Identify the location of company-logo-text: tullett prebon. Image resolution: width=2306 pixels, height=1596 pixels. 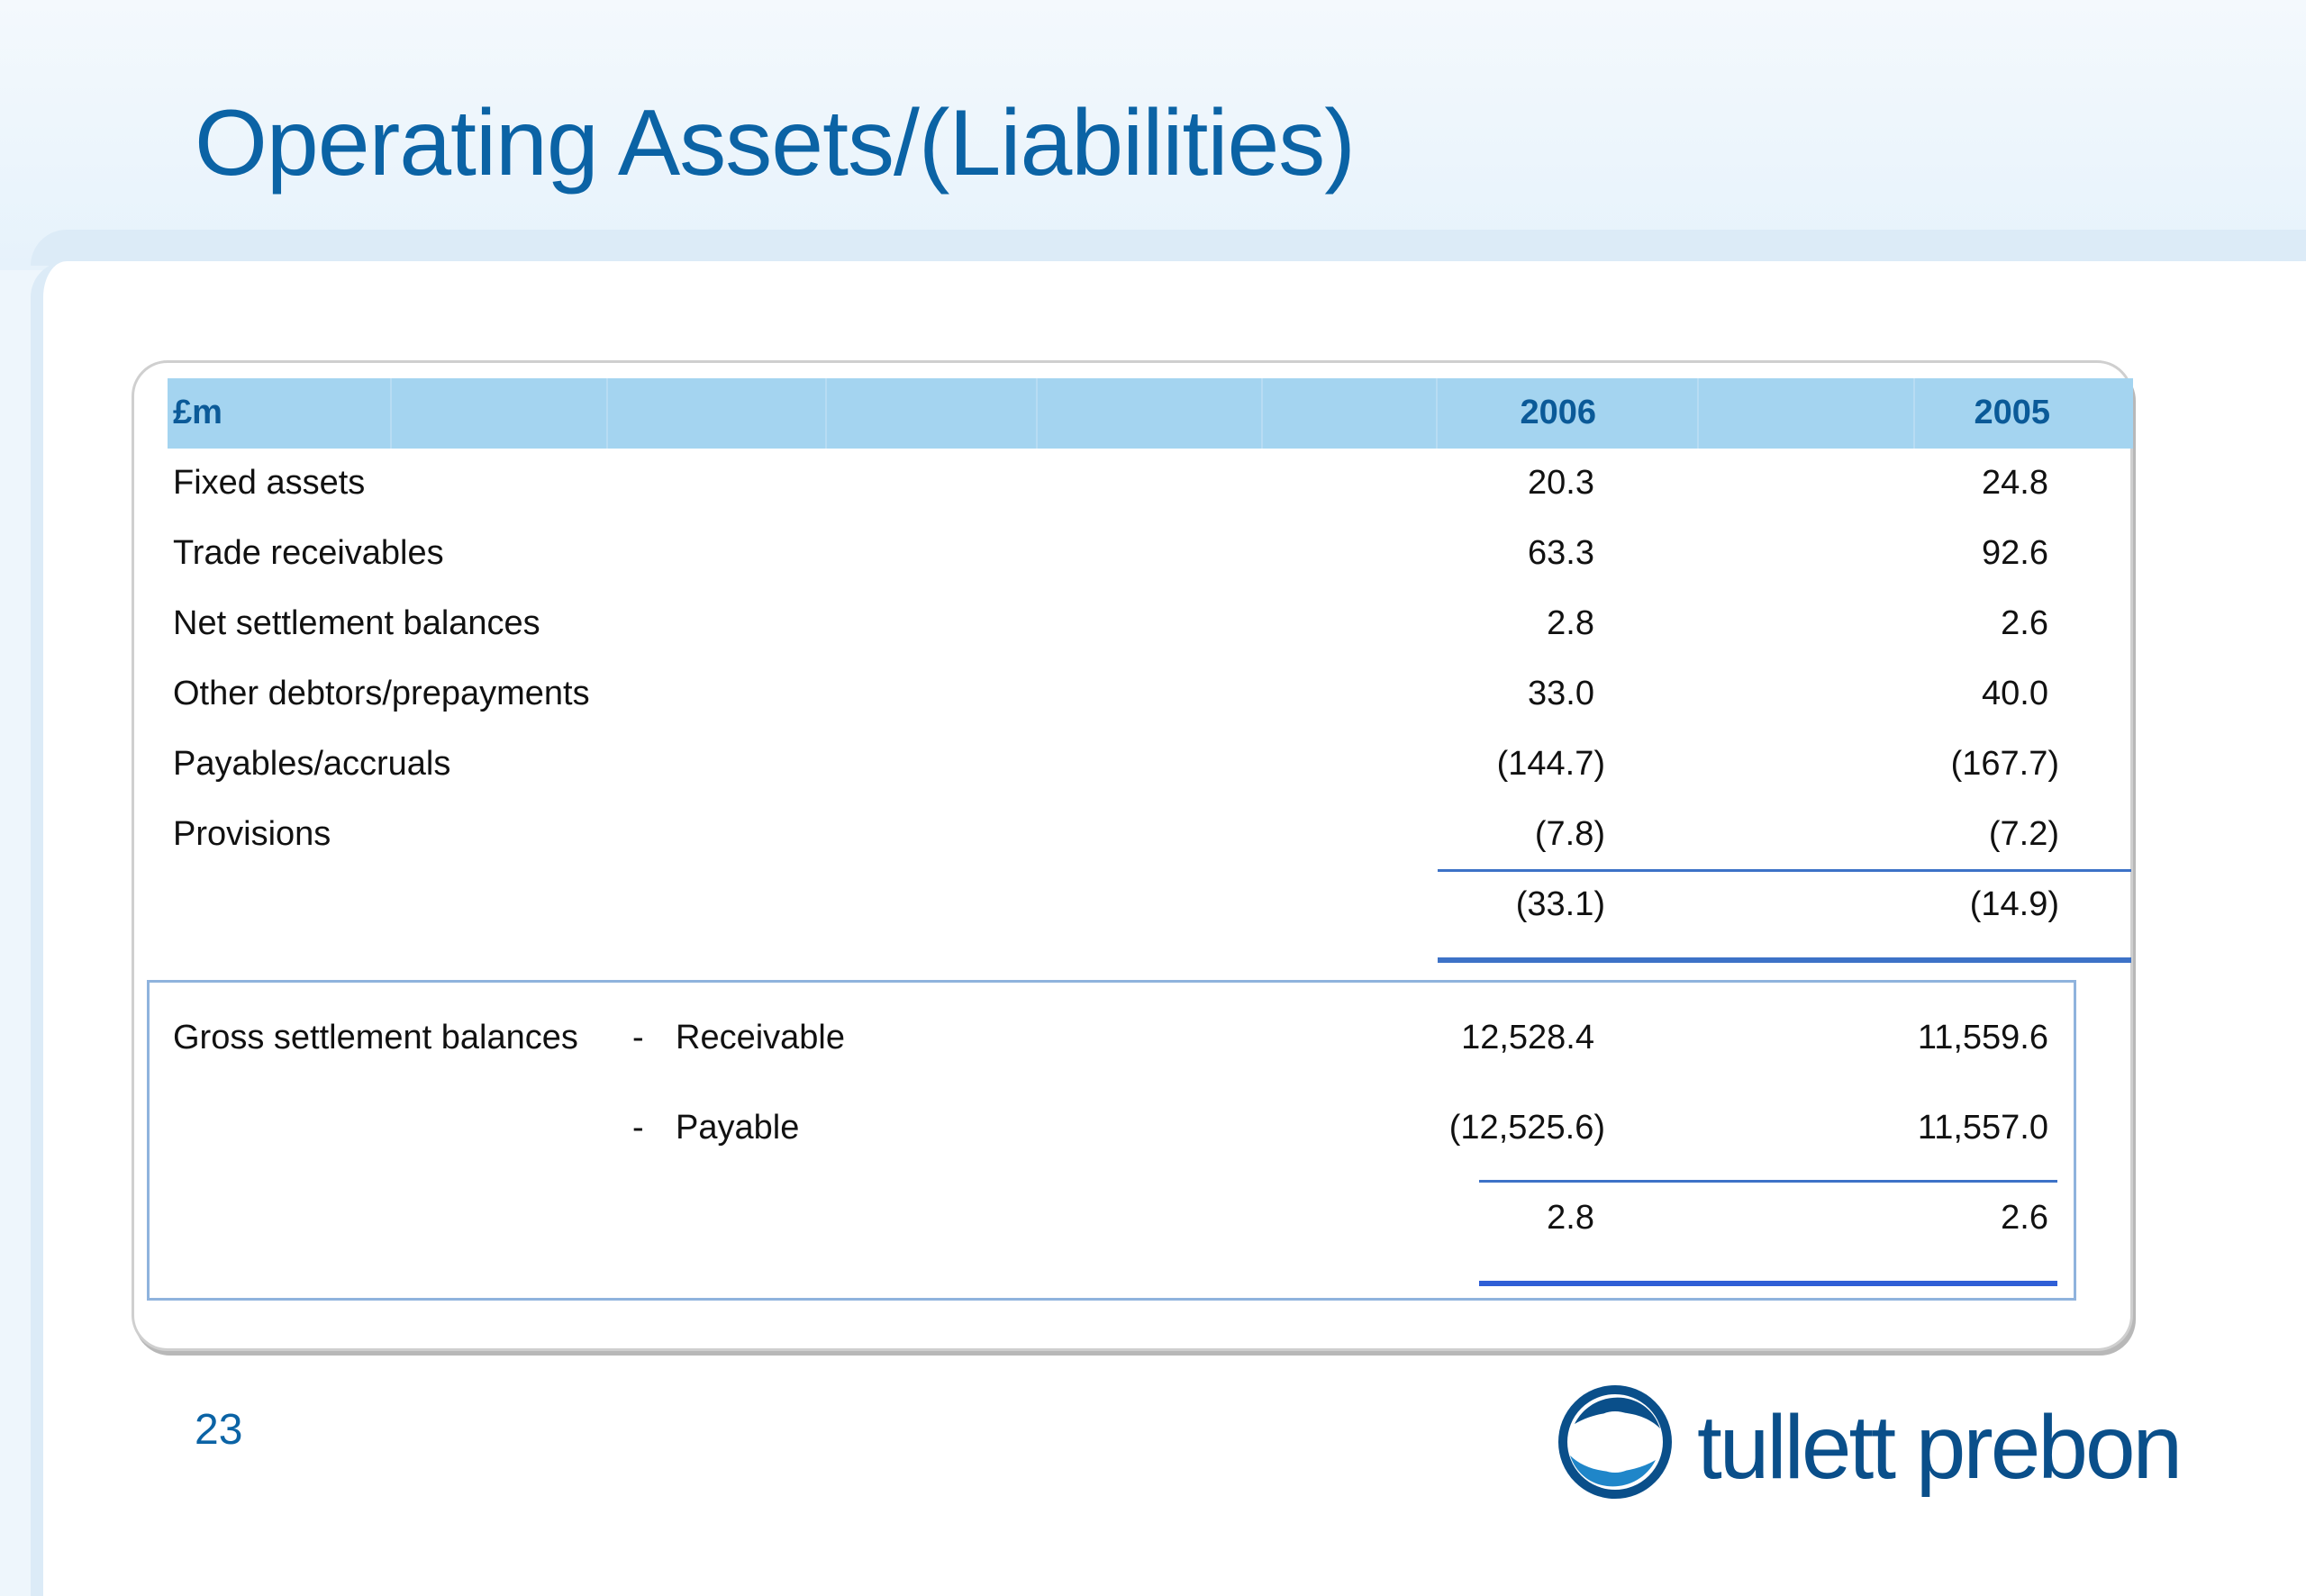
(1940, 1447).